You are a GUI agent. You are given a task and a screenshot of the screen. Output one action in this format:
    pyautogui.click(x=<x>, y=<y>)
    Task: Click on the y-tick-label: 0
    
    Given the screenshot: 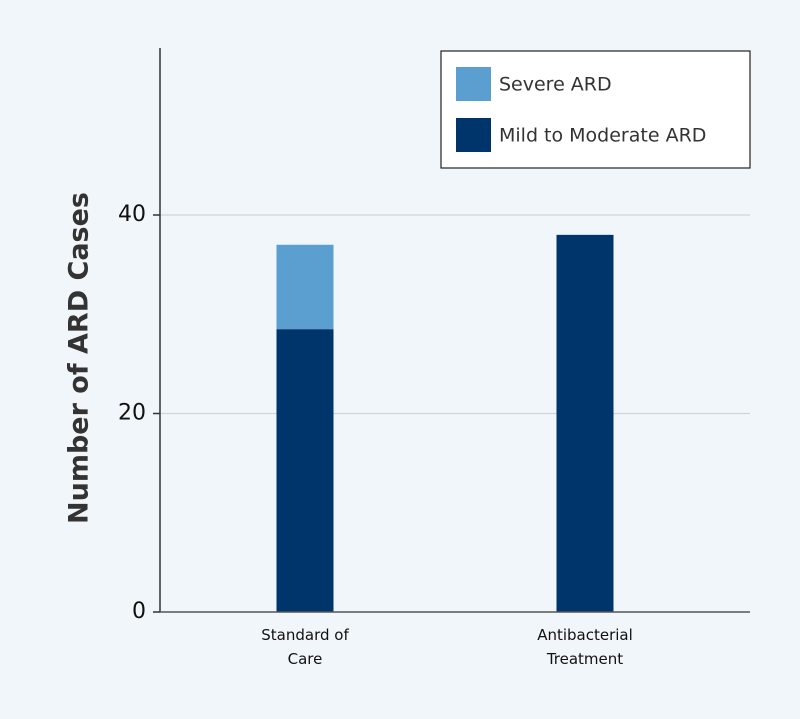 What is the action you would take?
    pyautogui.click(x=139, y=611)
    